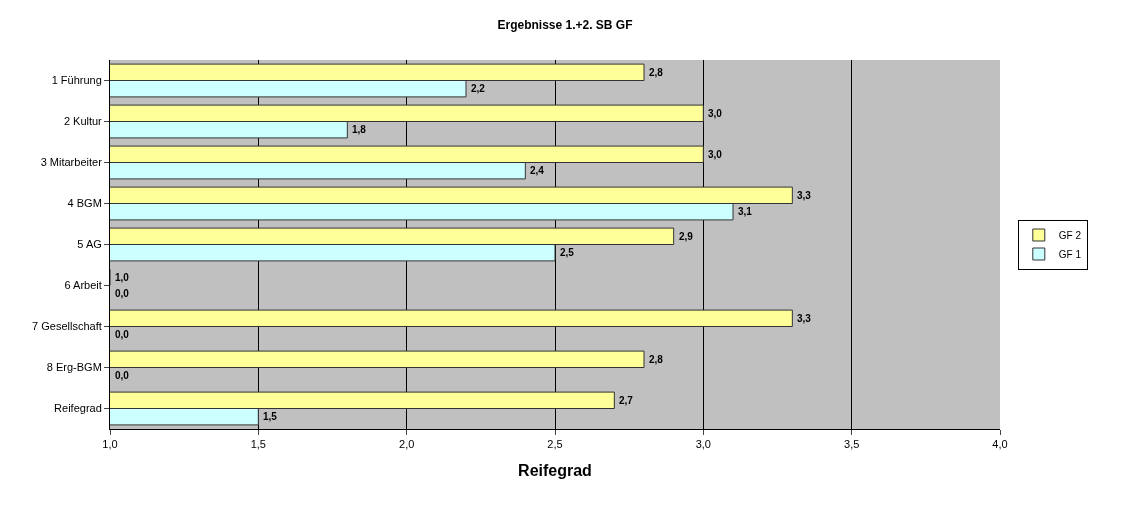 The height and width of the screenshot is (519, 1130). Describe the element at coordinates (122, 277) in the screenshot. I see `data-label: 1,0` at that location.